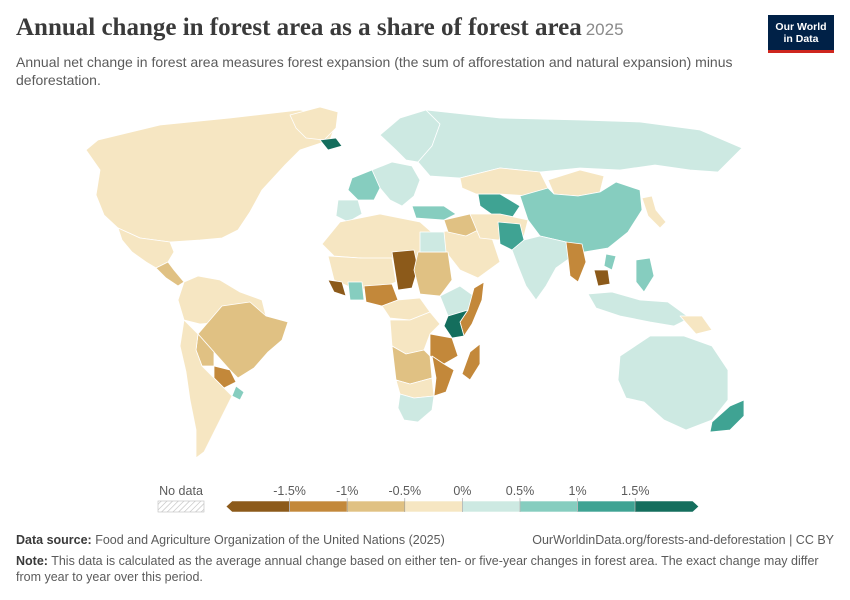 The height and width of the screenshot is (600, 850). What do you see at coordinates (461, 225) in the screenshot?
I see `region-iraq-syria` at bounding box center [461, 225].